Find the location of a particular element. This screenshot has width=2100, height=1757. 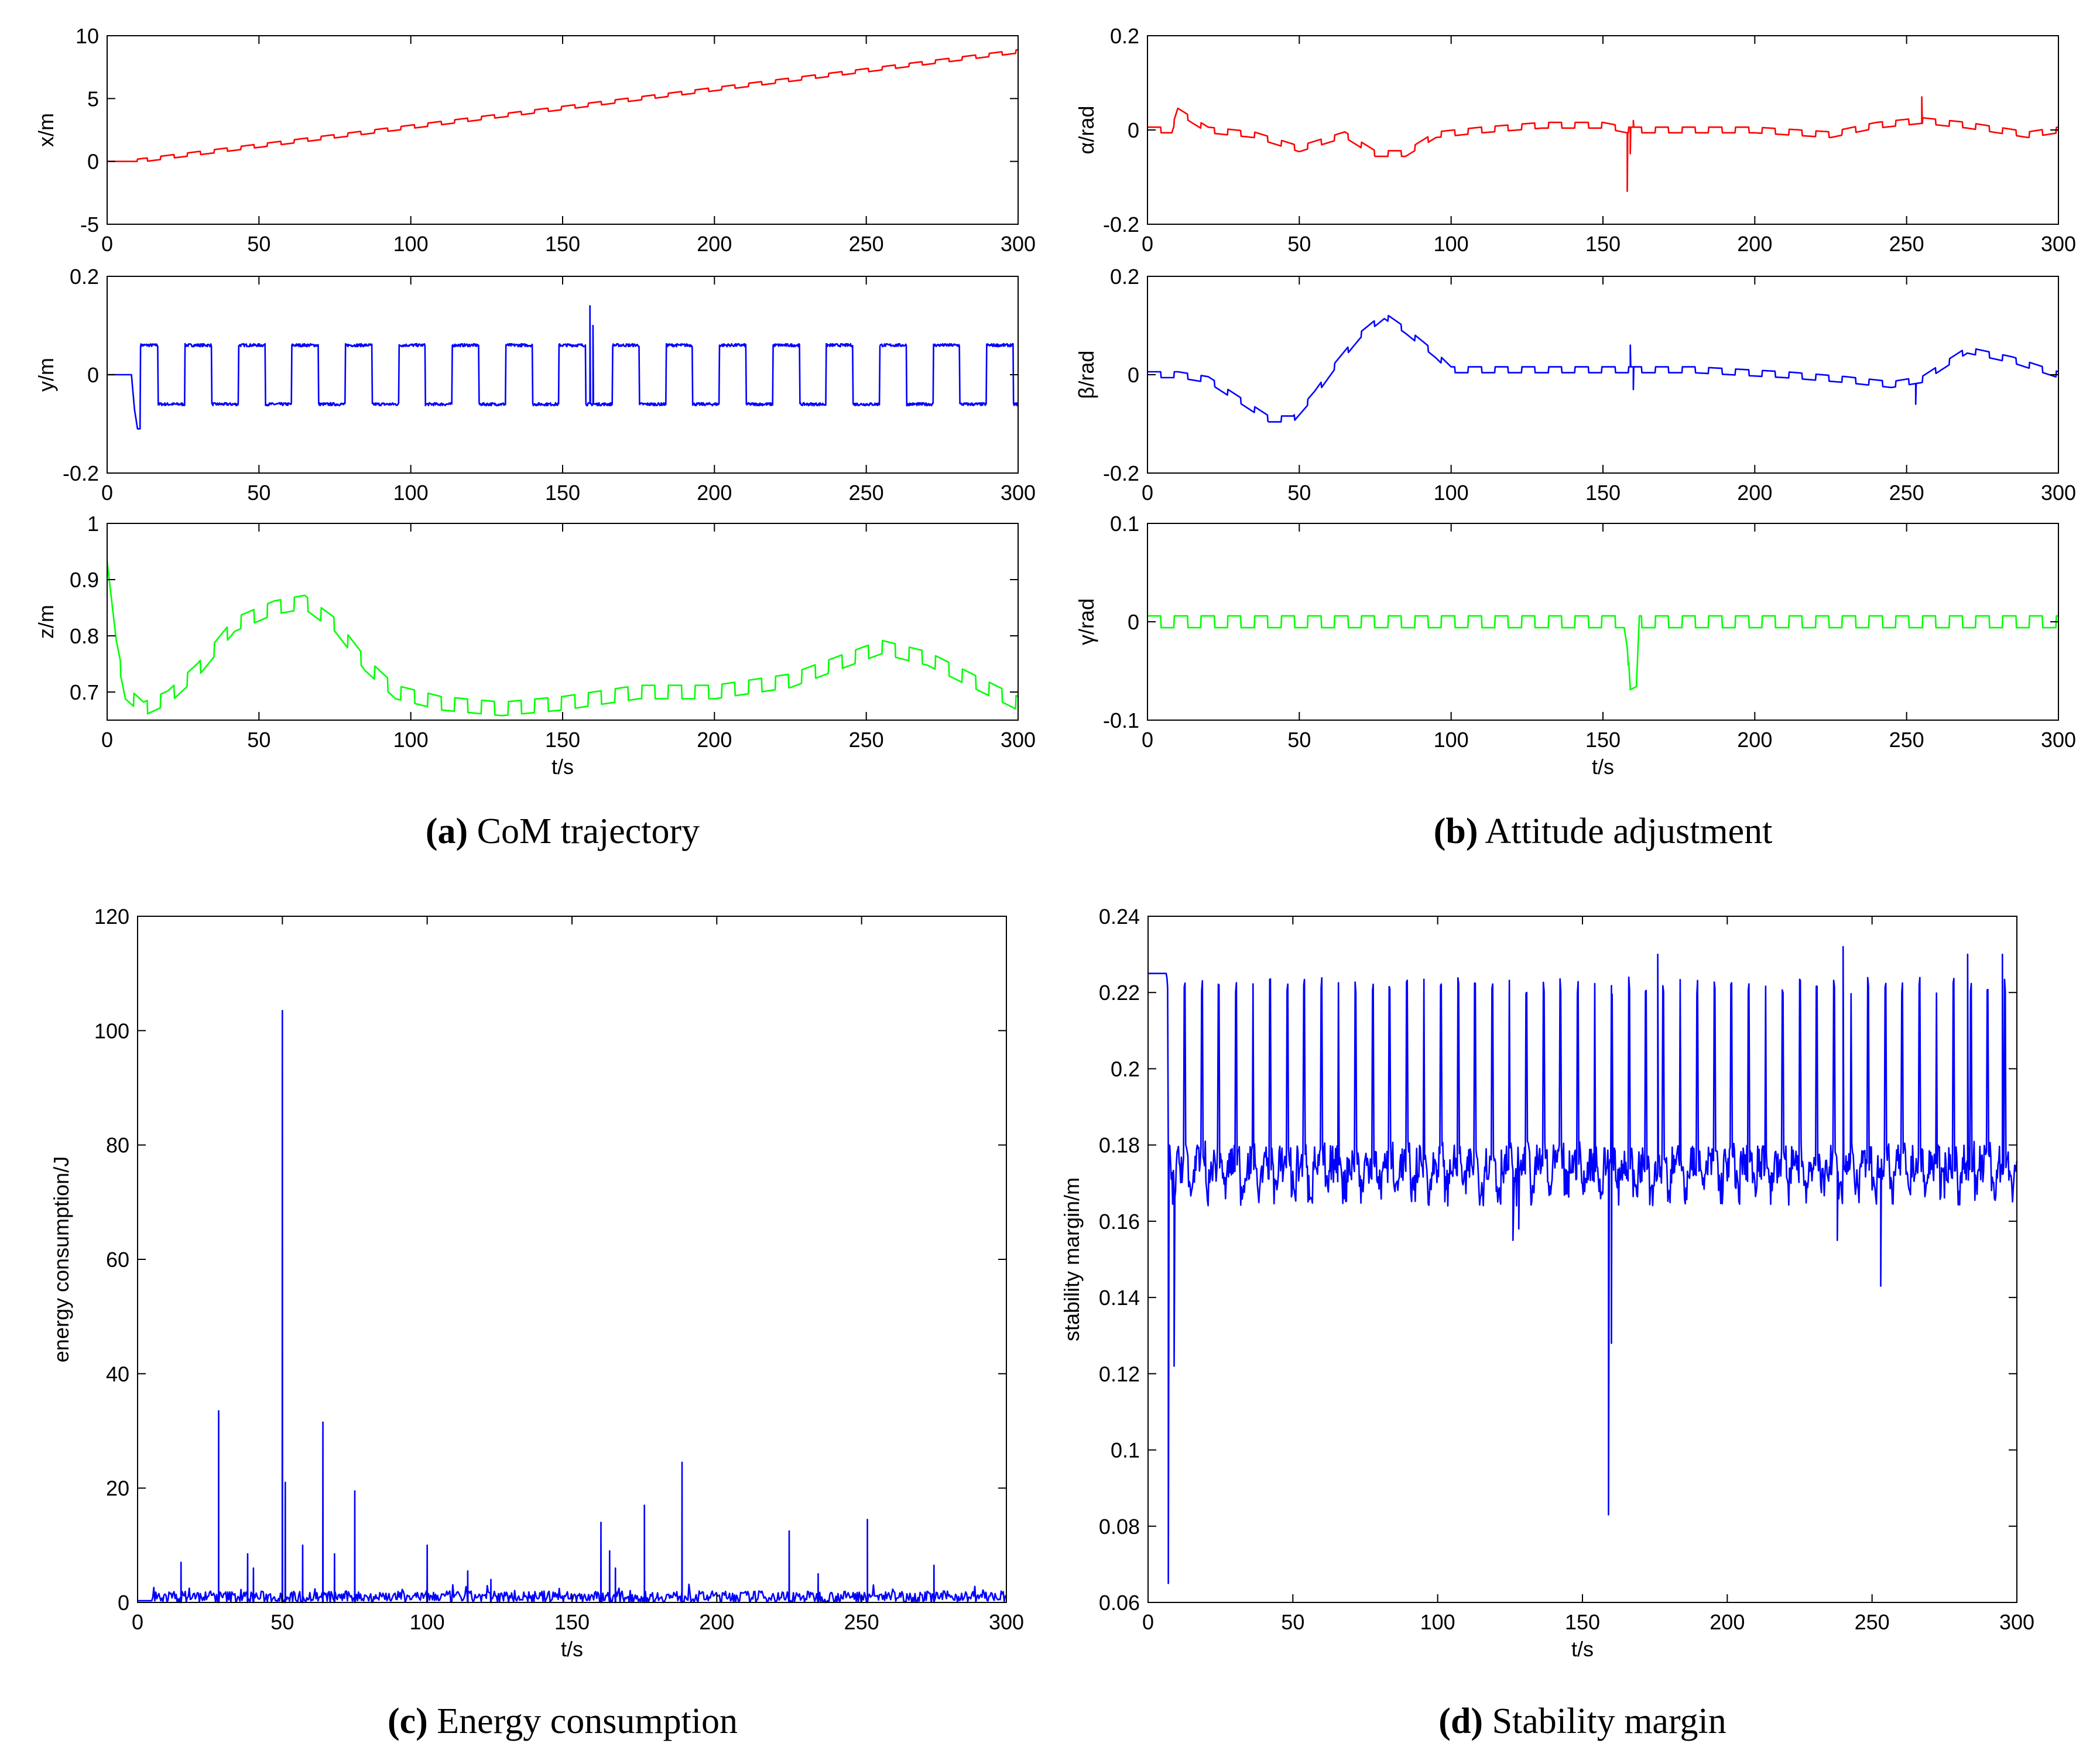

y-tick-label: 0.08 is located at coordinates (1119, 1527).